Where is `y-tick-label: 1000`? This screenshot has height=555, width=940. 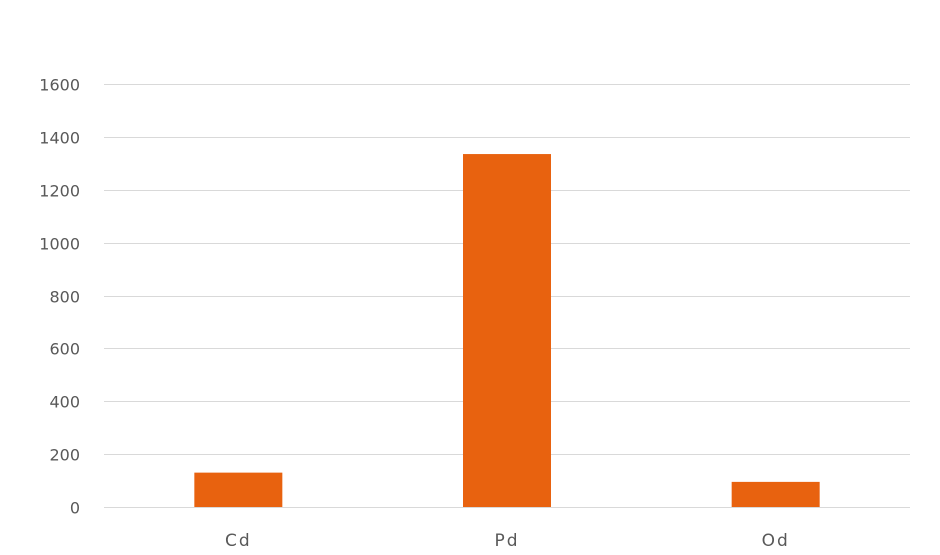
y-tick-label: 1000 is located at coordinates (59, 244).